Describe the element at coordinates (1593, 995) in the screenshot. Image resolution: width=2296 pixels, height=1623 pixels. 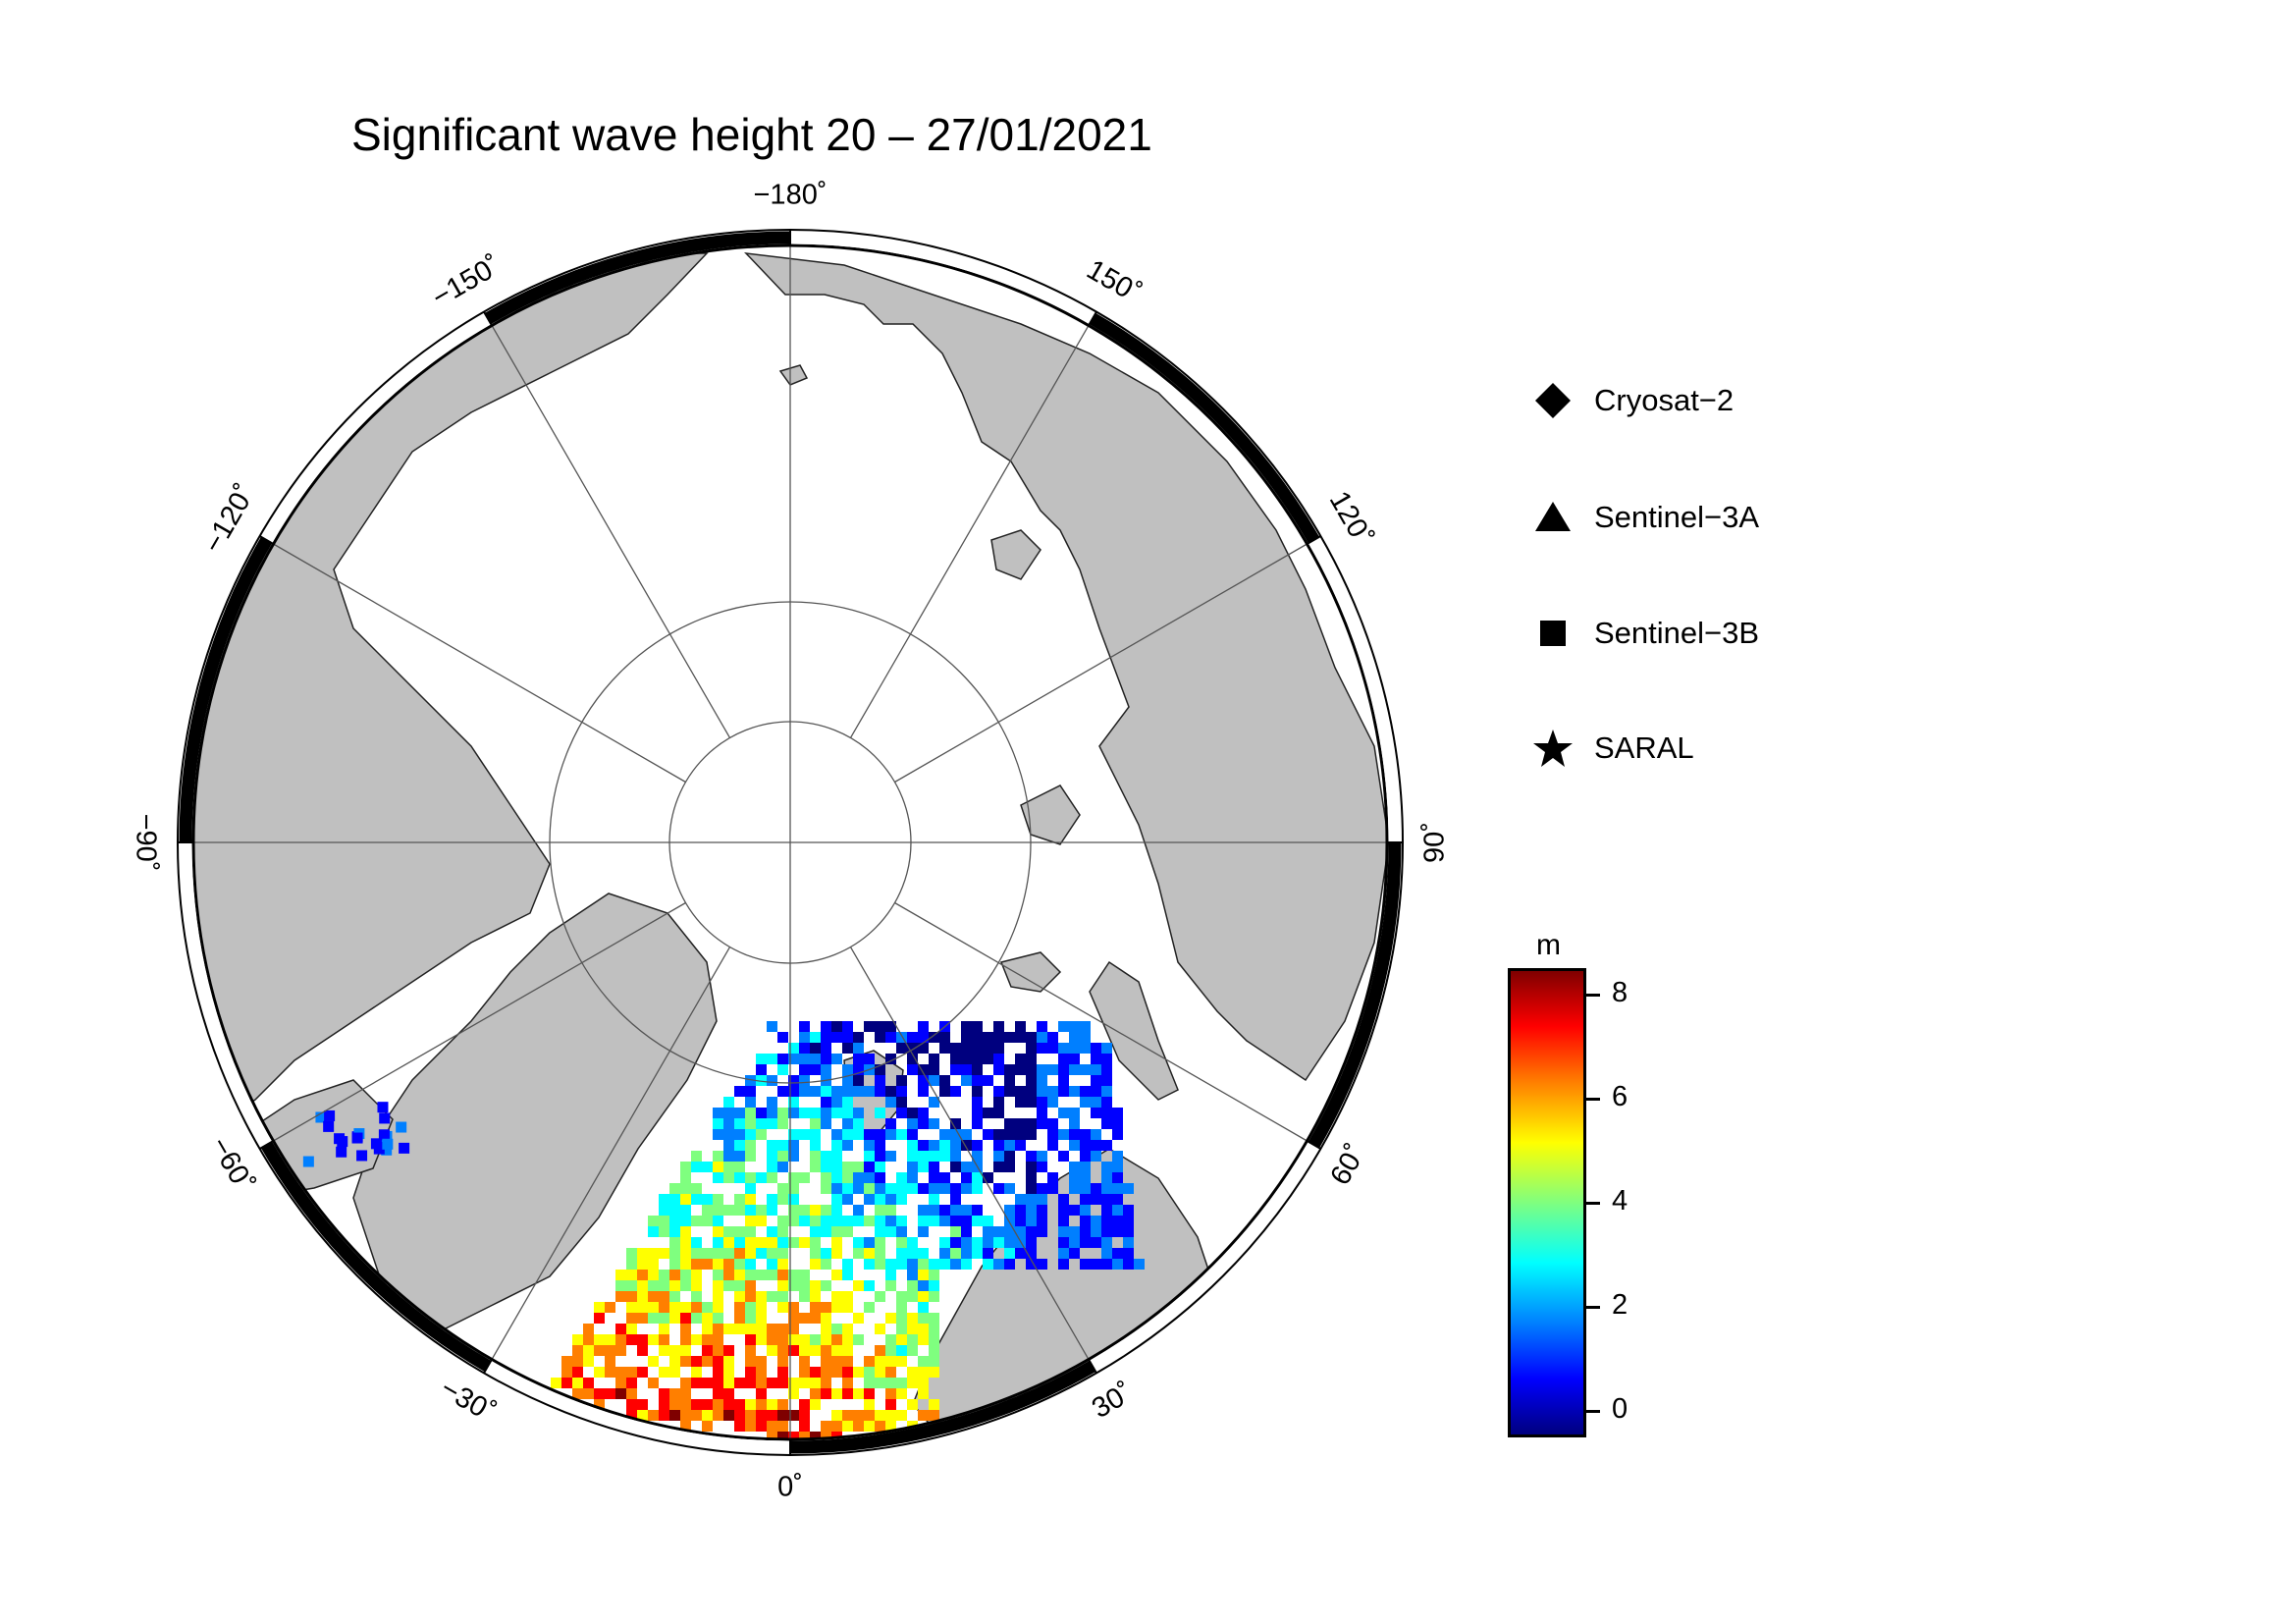
I see `colorbar-tick` at that location.